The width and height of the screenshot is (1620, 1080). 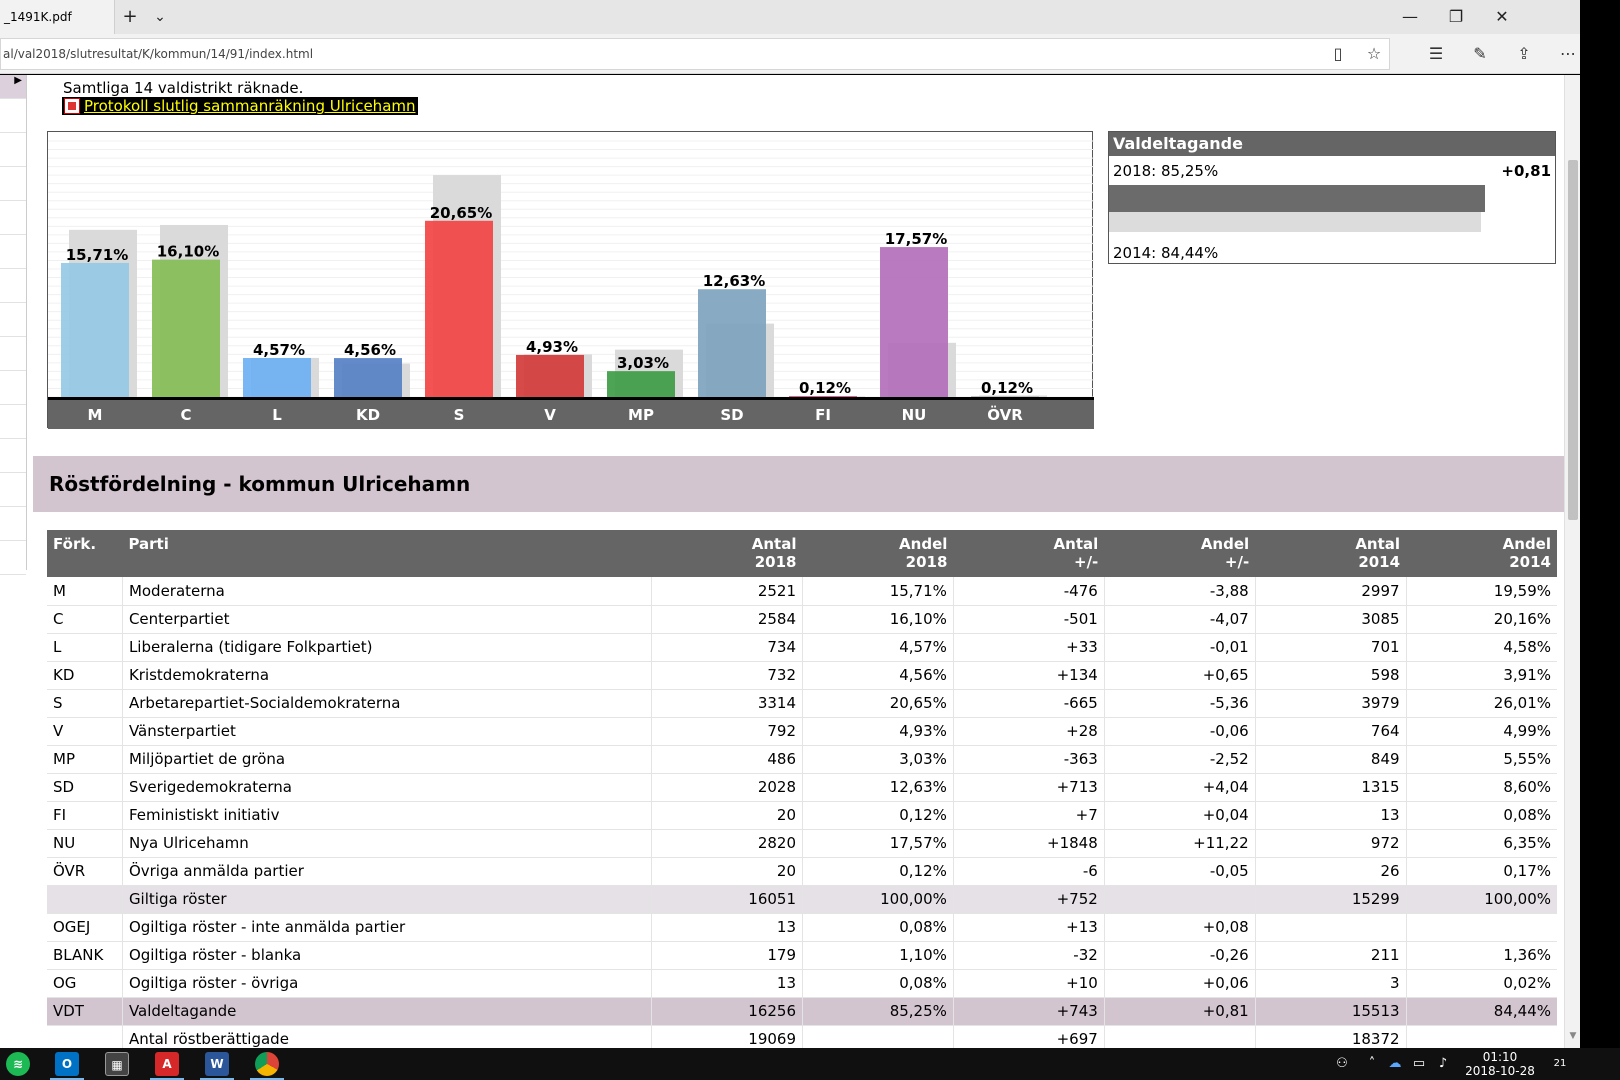 What do you see at coordinates (1180, 619) in the screenshot?
I see `table-cell: -4,07` at bounding box center [1180, 619].